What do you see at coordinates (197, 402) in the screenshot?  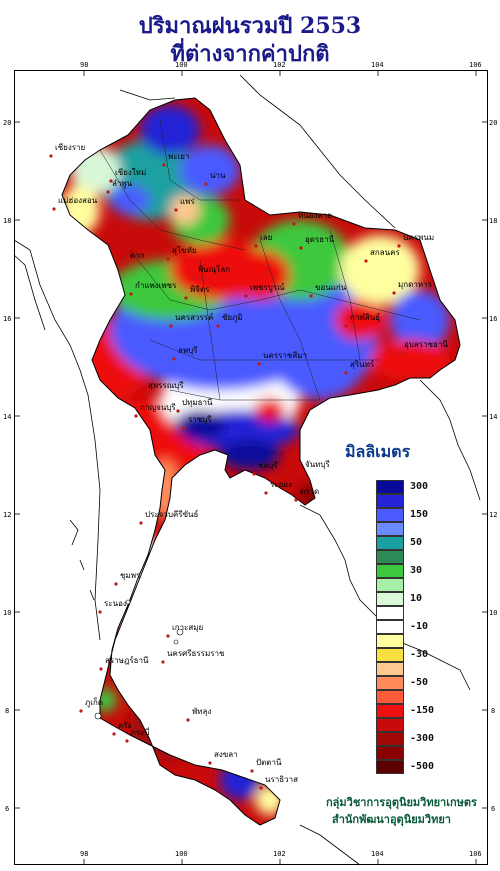 I see `place-label: ปทุมธานี` at bounding box center [197, 402].